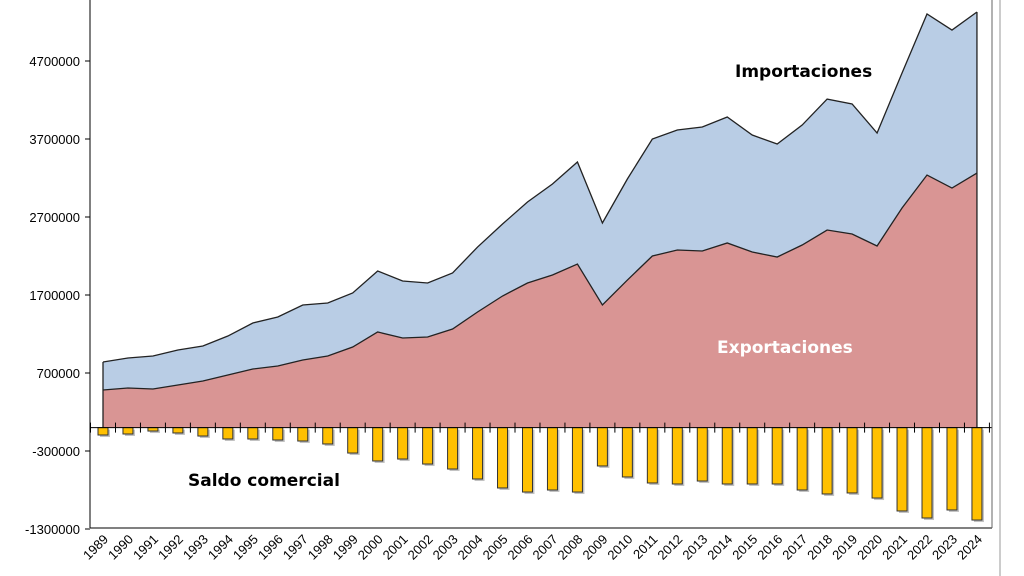 The height and width of the screenshot is (576, 1024). What do you see at coordinates (270, 547) in the screenshot?
I see `x-tick-label: 1996` at bounding box center [270, 547].